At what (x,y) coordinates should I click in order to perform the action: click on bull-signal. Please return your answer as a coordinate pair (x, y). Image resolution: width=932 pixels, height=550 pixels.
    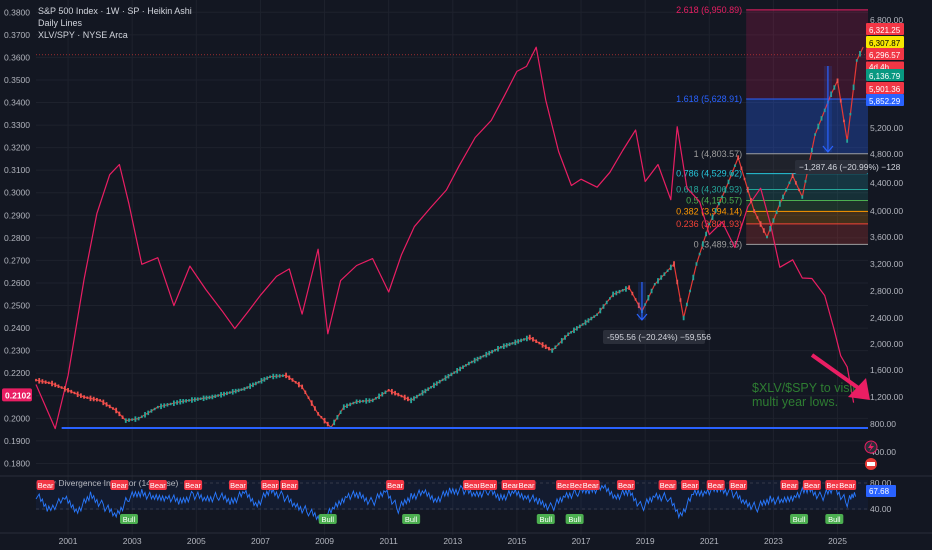
    Looking at the image, I should click on (327, 519).